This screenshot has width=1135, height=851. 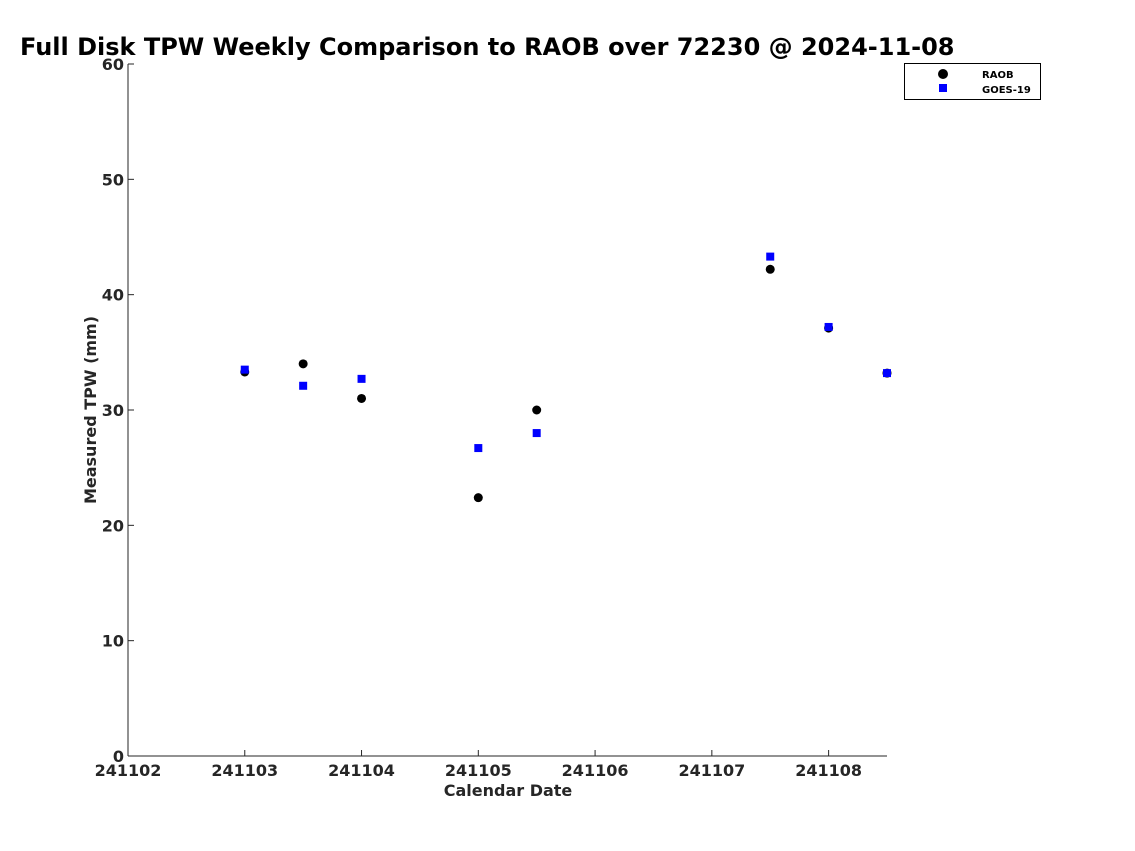 What do you see at coordinates (998, 75) in the screenshot?
I see `legend-label-raob: RAOB` at bounding box center [998, 75].